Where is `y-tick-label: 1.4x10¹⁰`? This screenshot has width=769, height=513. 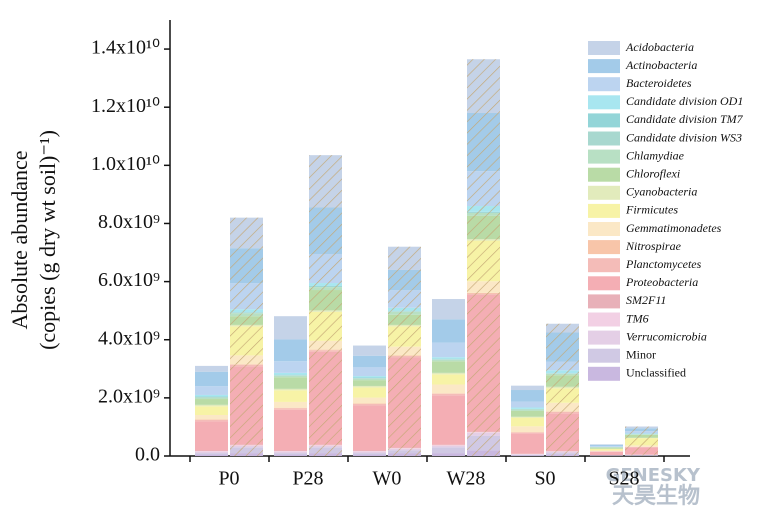 y-tick-label: 1.4x10¹⁰ is located at coordinates (125, 48).